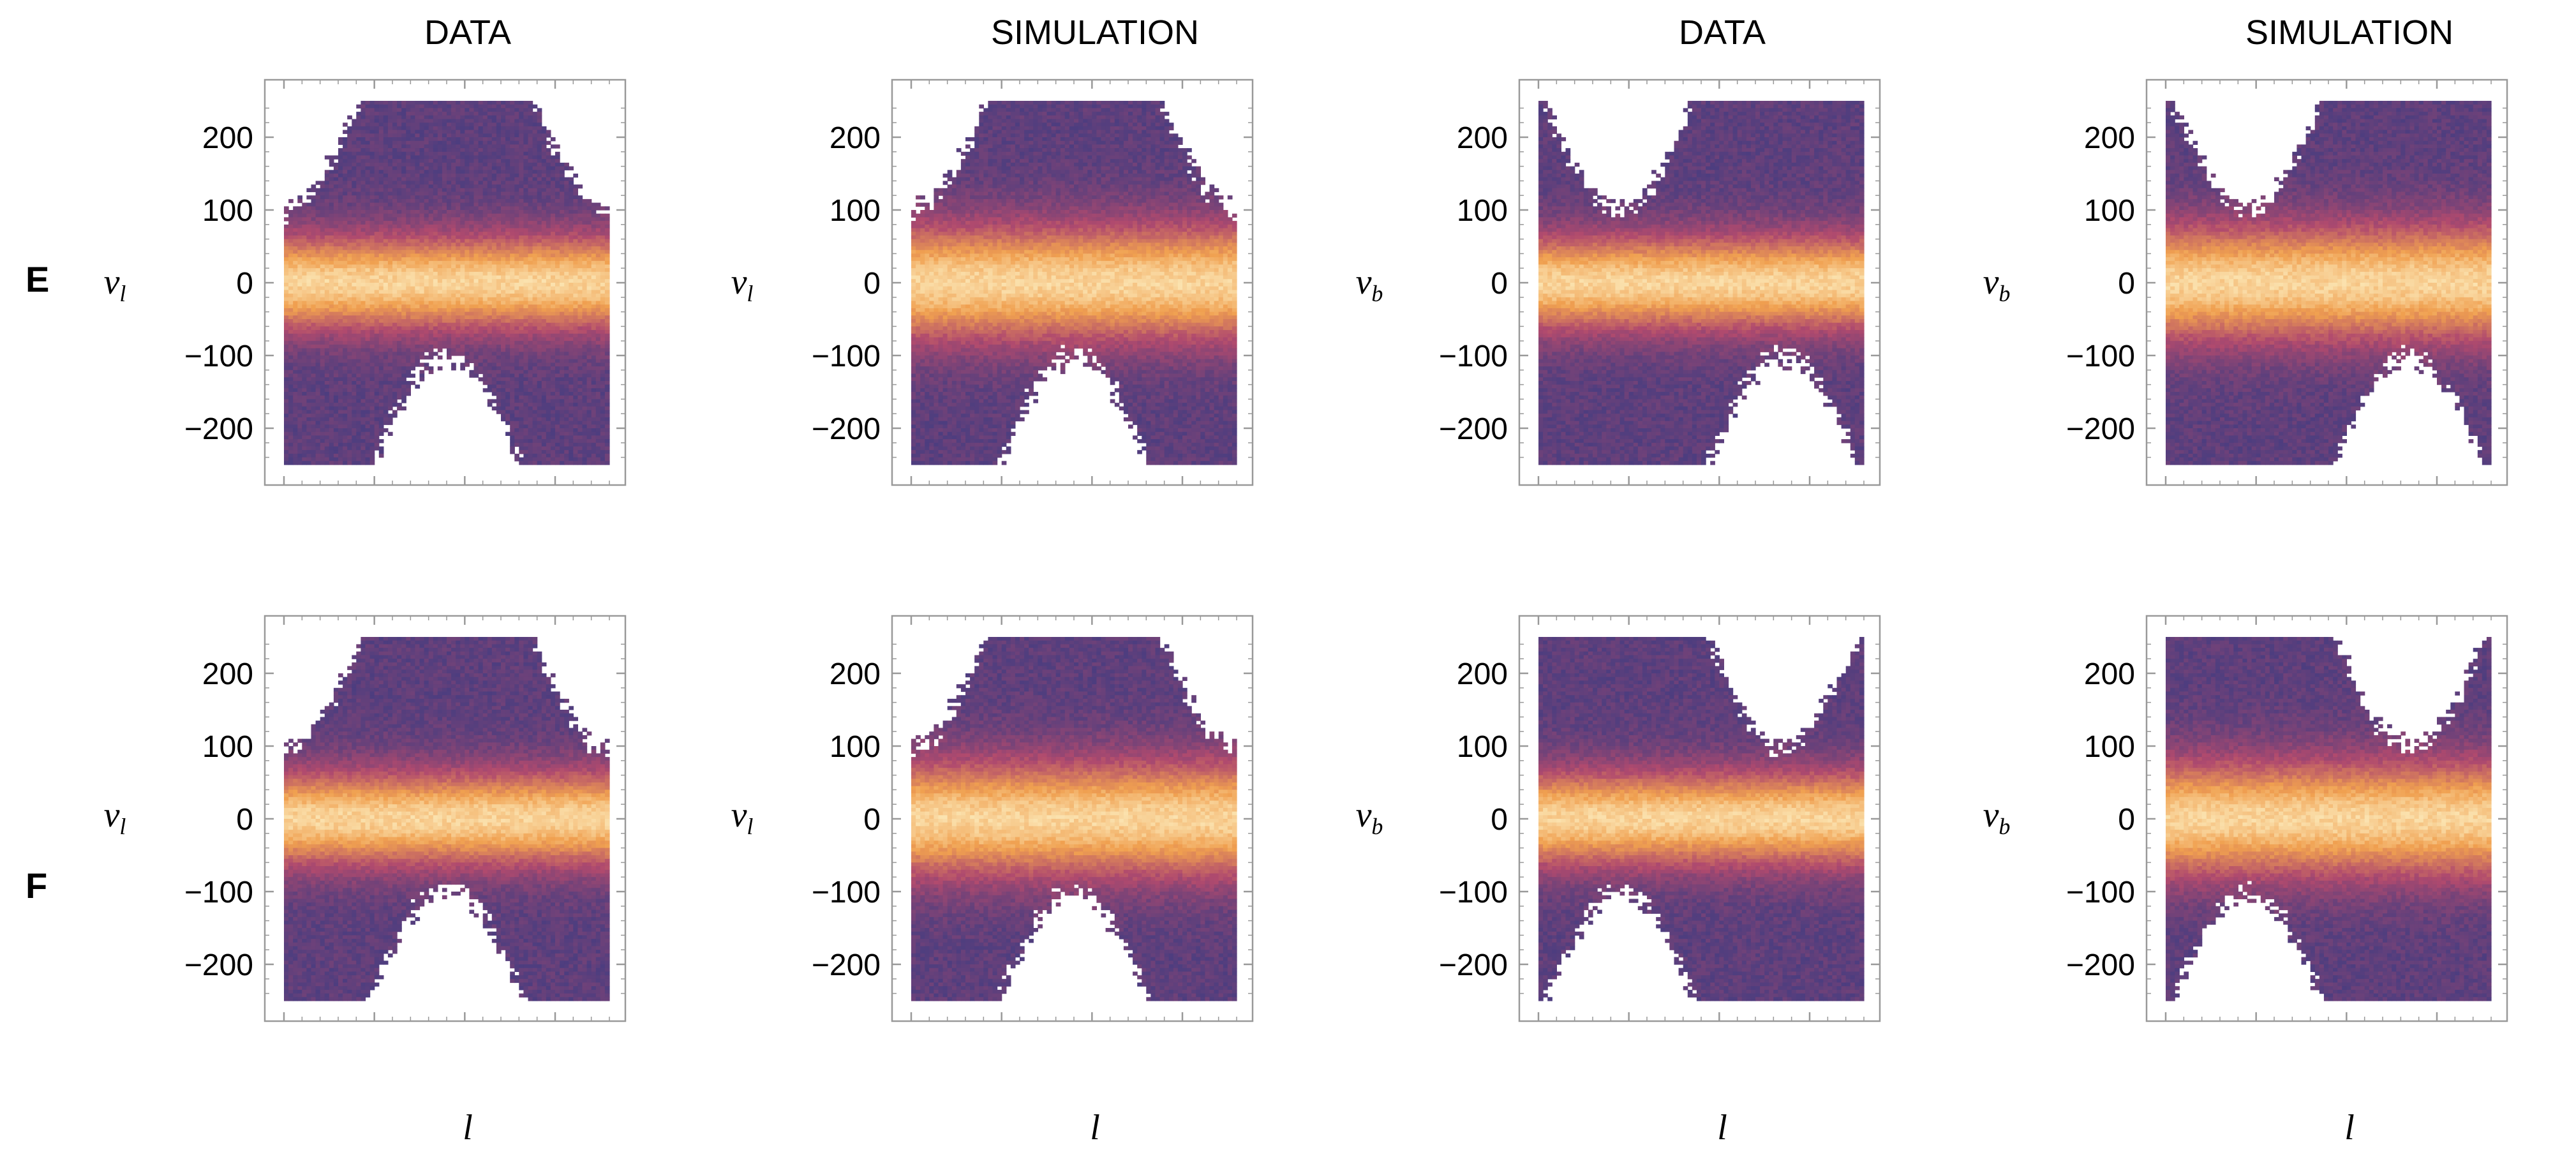 This screenshot has width=2576, height=1159. I want to click on heatmap-panel-e-4: 0 100 200 300 −200 −100 0 100 200, so click(2287, 291).